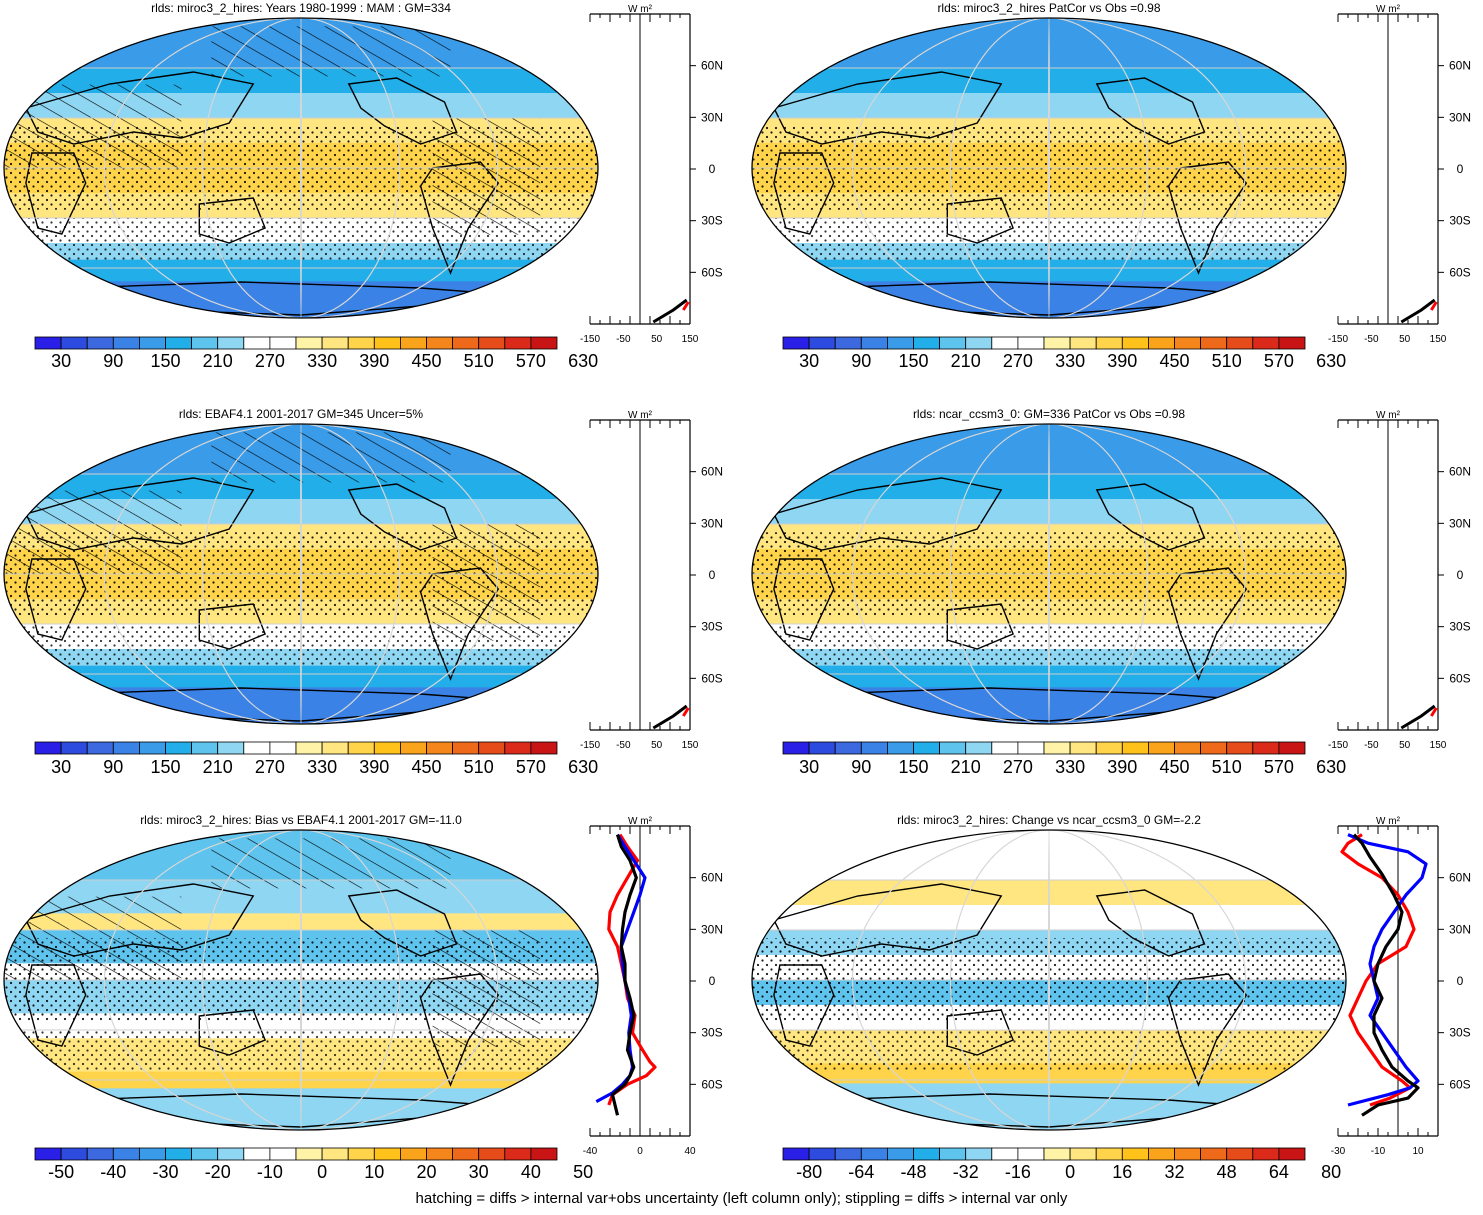 This screenshot has height=1215, width=1483. Describe the element at coordinates (113, 1172) in the screenshot. I see `colorbar-label: -40` at that location.